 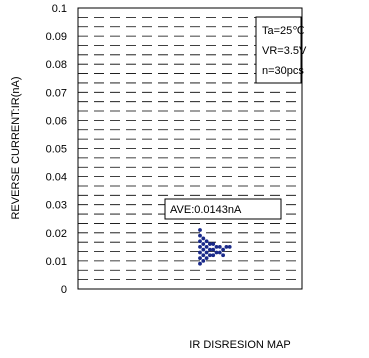 What do you see at coordinates (283, 31) in the screenshot?
I see `condition-temperature: Ta=25℃` at bounding box center [283, 31].